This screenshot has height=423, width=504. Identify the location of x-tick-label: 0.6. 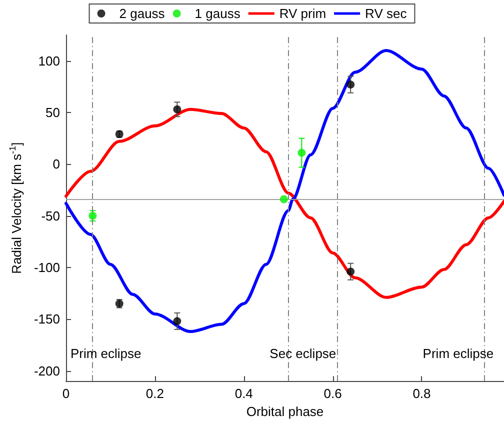
(333, 394).